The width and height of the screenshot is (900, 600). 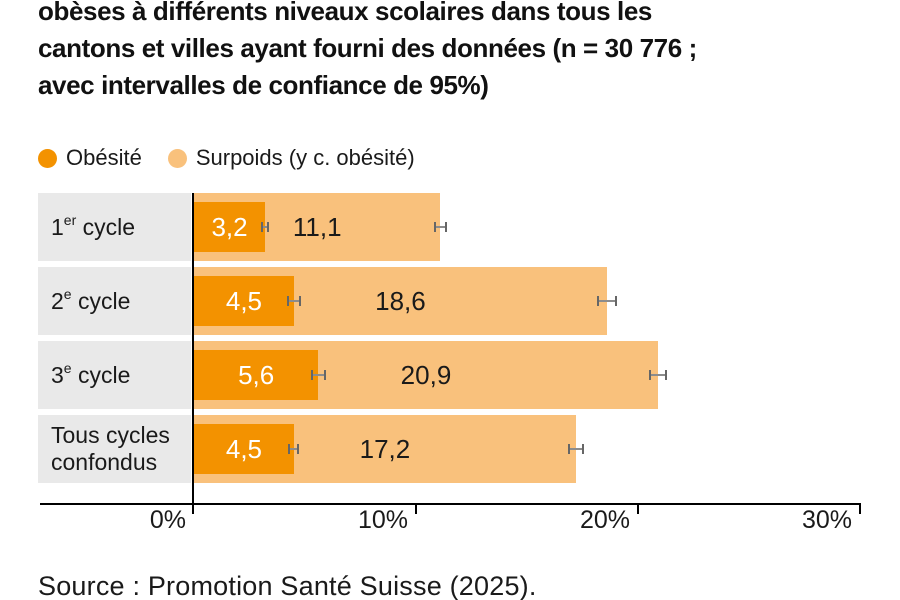 What do you see at coordinates (382, 520) in the screenshot?
I see `axis-tick-label: 10%` at bounding box center [382, 520].